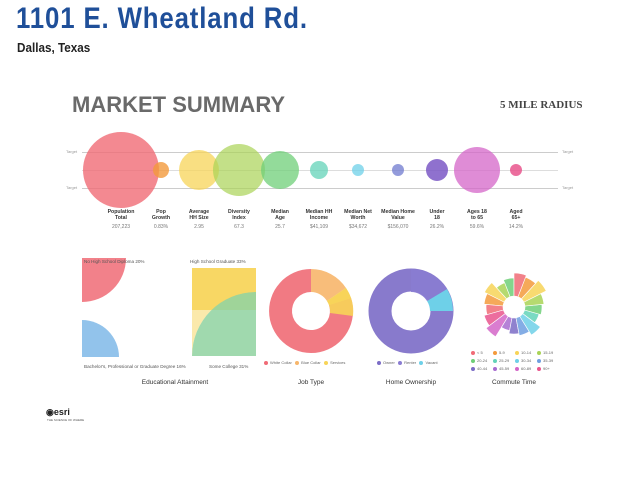 The width and height of the screenshot is (640, 480). Describe the element at coordinates (526, 352) in the screenshot. I see `commute-legend-text-2: 10-14` at that location.